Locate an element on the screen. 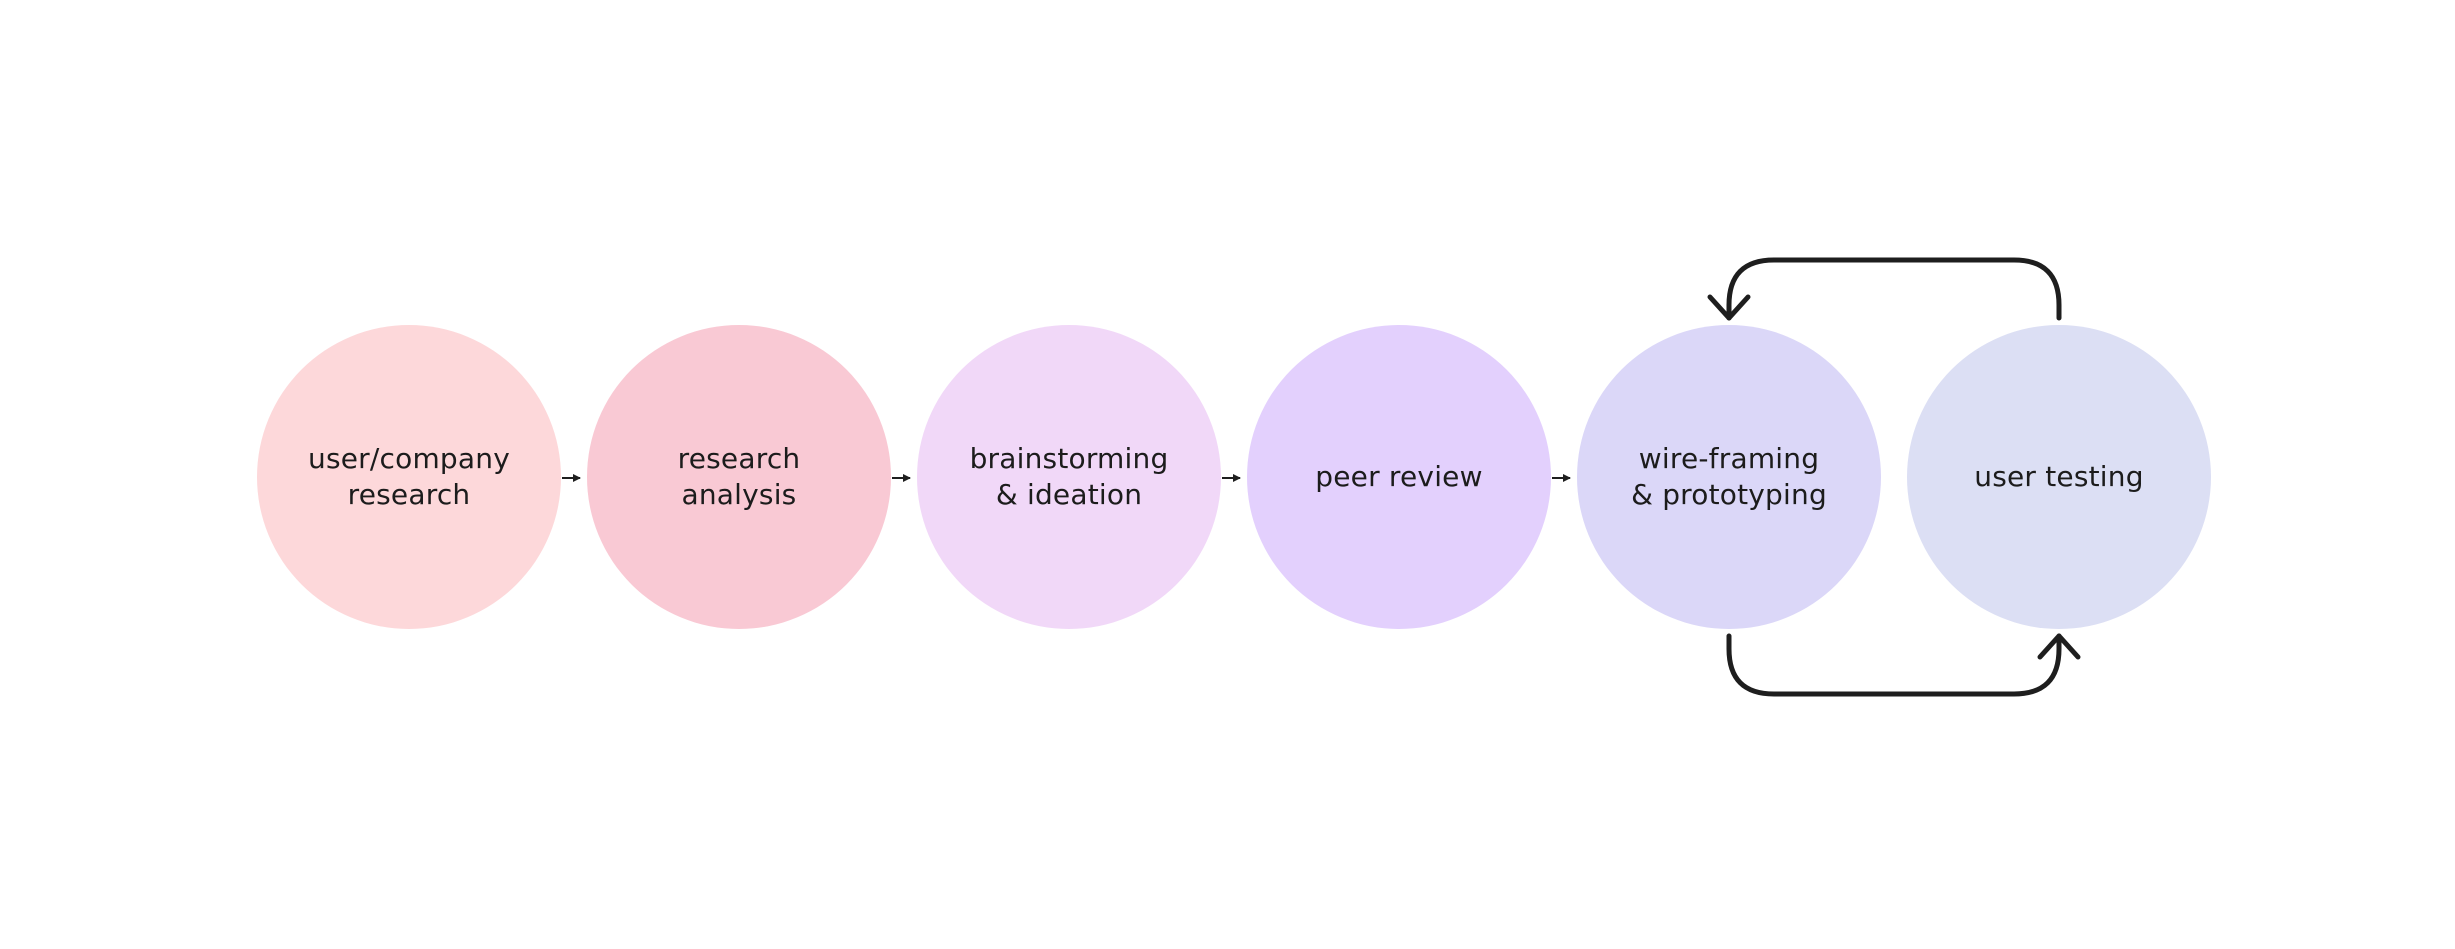  step-brainstorming-ideation: brainstorming & ideation is located at coordinates (1069, 477).